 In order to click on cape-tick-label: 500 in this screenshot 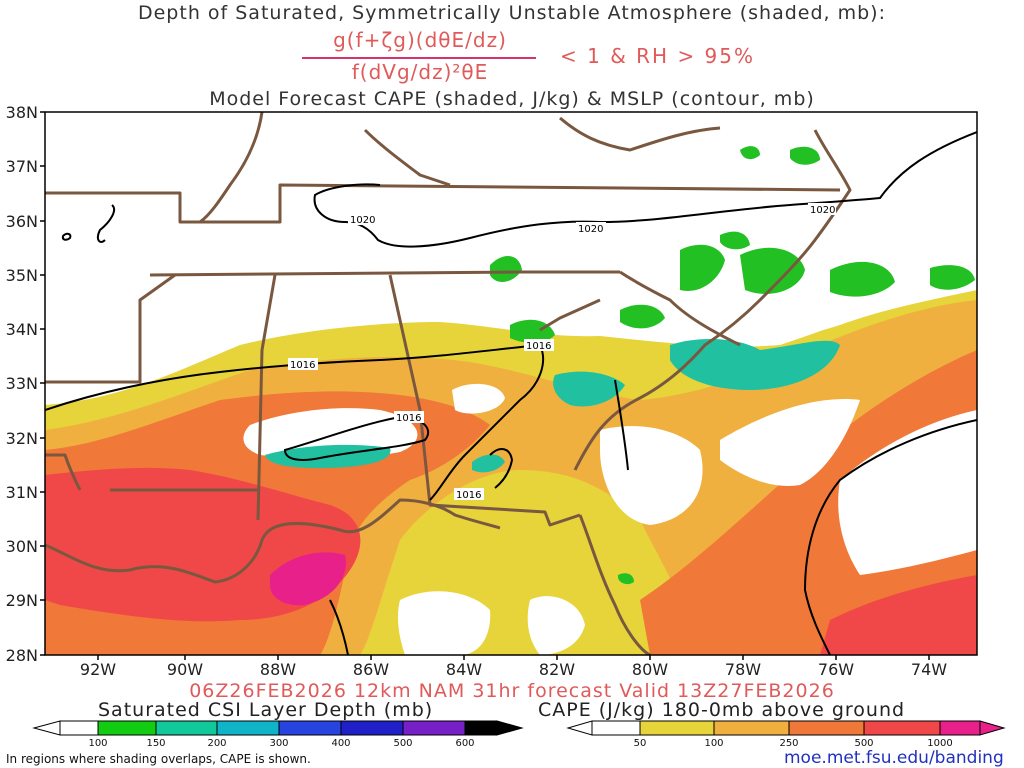, I will do `click(864, 743)`.